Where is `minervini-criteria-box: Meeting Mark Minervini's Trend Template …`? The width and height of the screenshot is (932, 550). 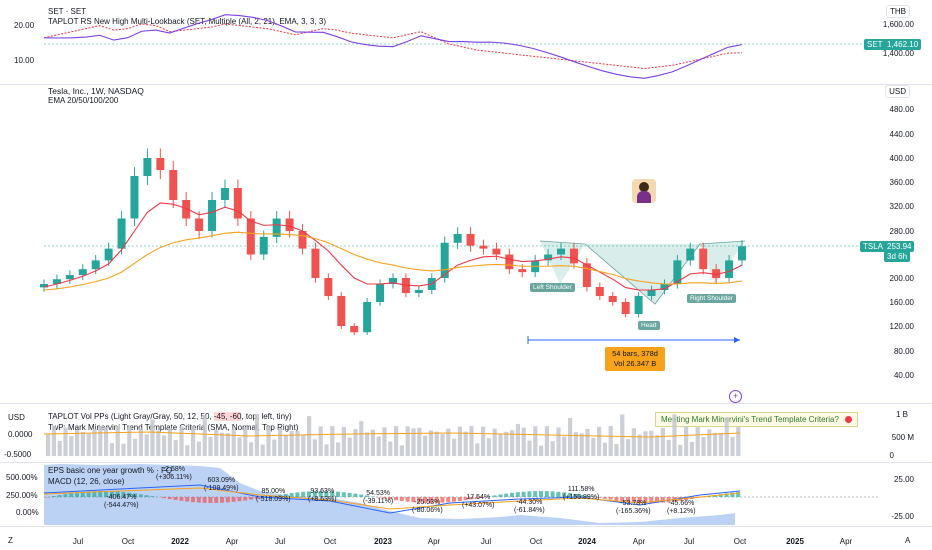 minervini-criteria-box: Meeting Mark Minervini's Trend Template … is located at coordinates (756, 419).